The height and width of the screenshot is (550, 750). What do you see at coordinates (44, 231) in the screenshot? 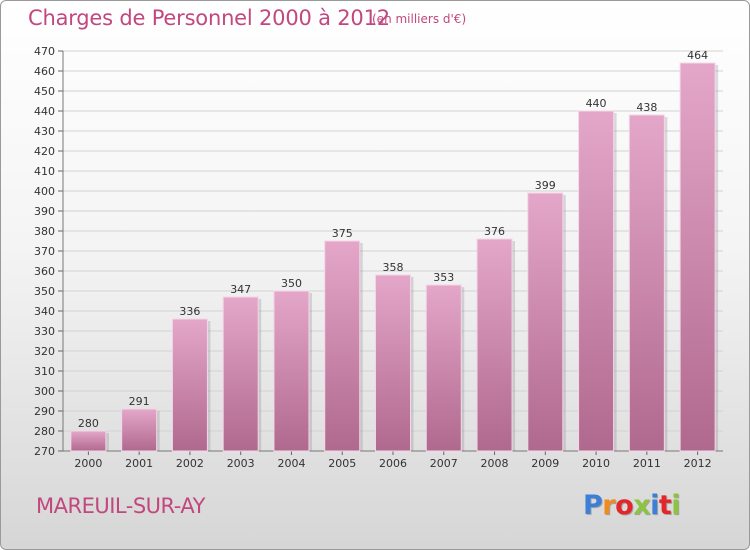
I see `y-tick-label: 380` at bounding box center [44, 231].